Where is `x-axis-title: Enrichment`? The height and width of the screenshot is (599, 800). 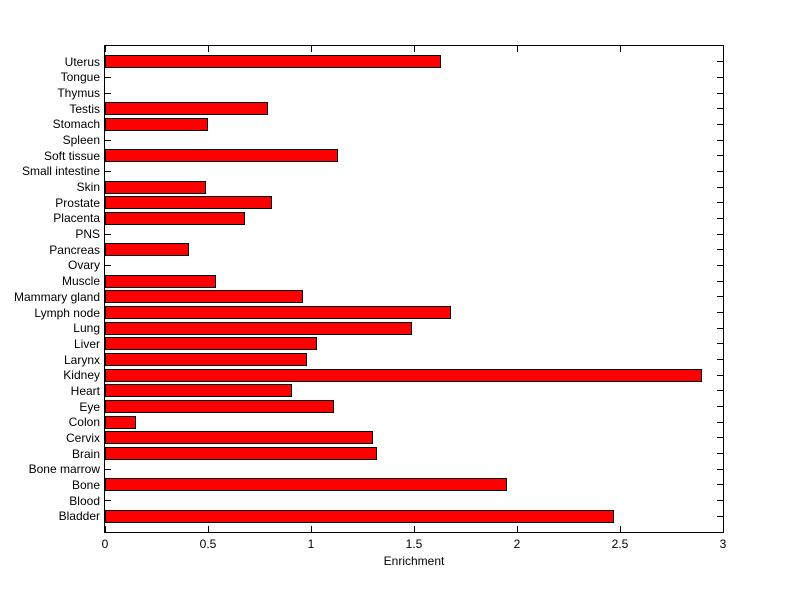
x-axis-title: Enrichment is located at coordinates (414, 561).